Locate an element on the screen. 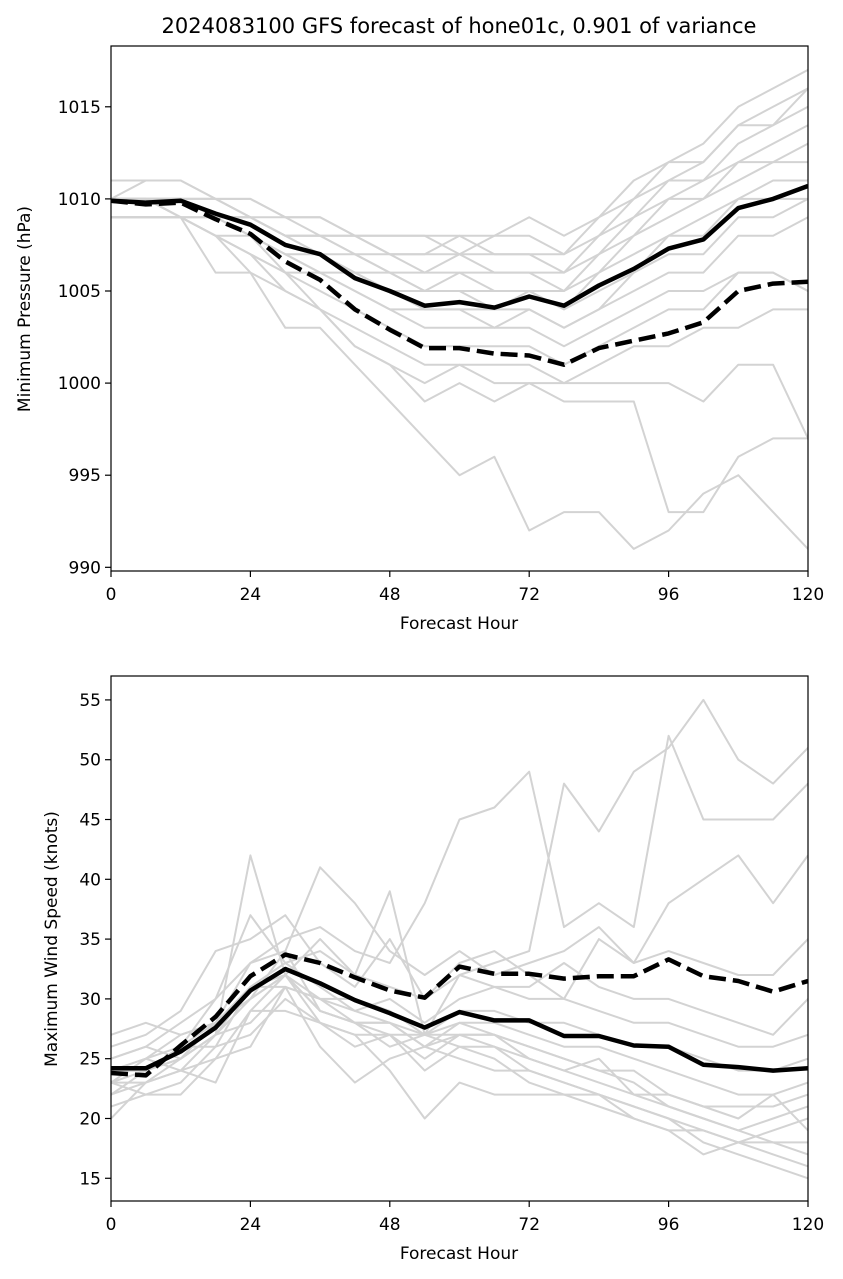 This screenshot has height=1279, width=843. pressure-y-tick-label: 1010 is located at coordinates (79, 200).